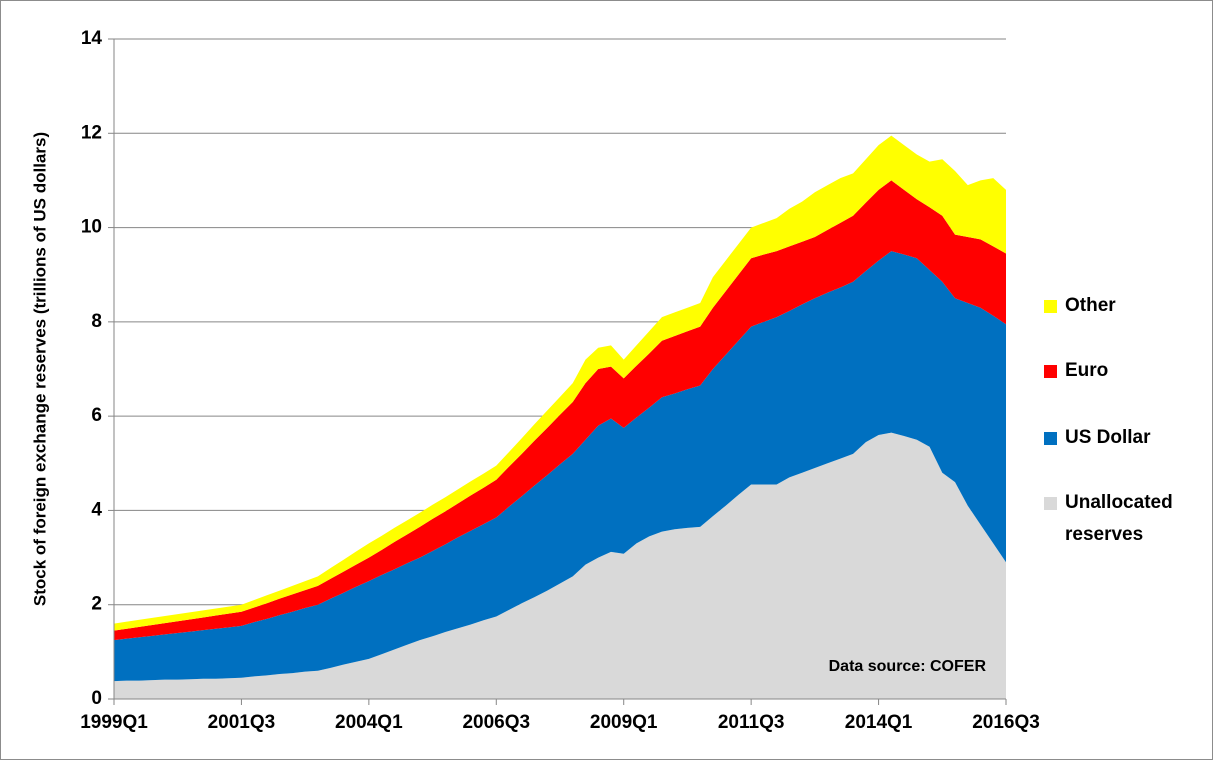  Describe the element at coordinates (496, 722) in the screenshot. I see `x-tick-label: 2006Q3` at that location.